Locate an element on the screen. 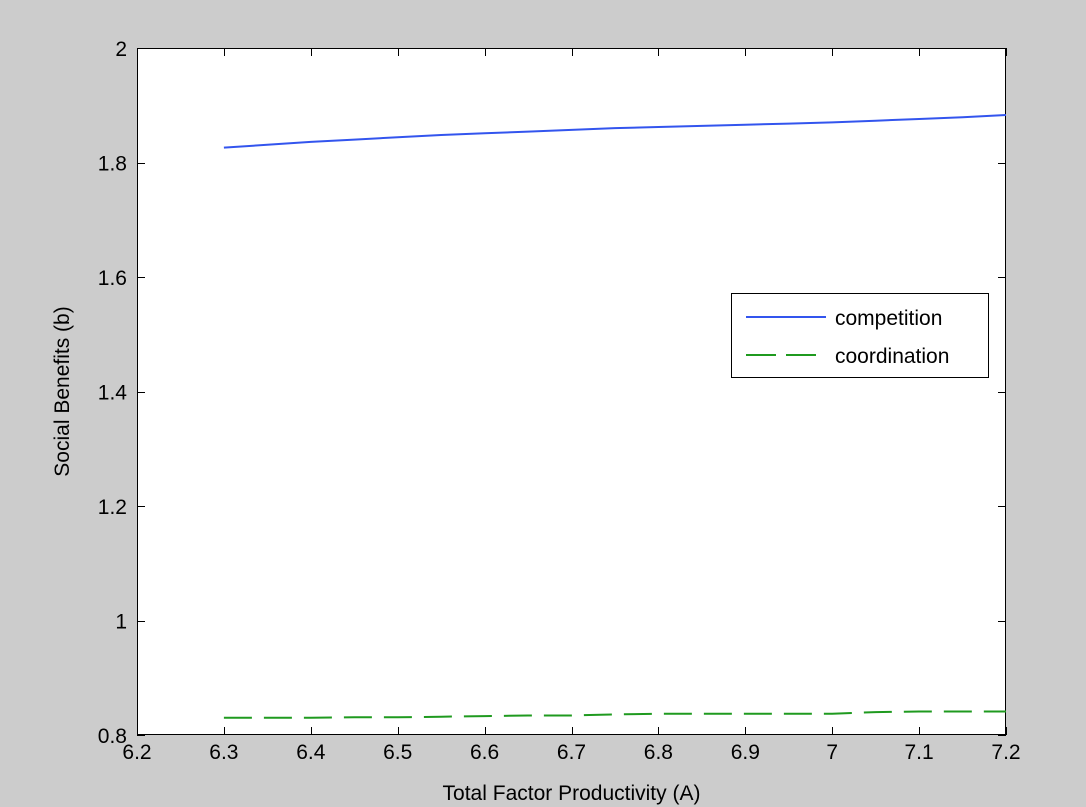  x-tick-label: 7.1 is located at coordinates (918, 752).